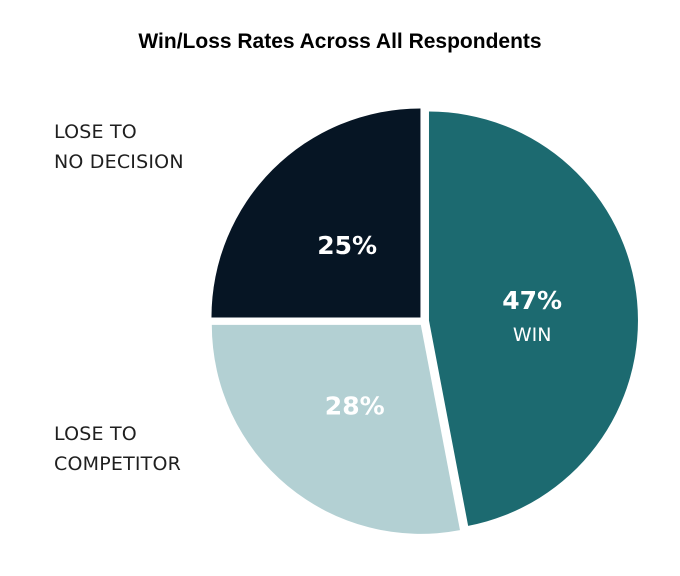  Describe the element at coordinates (355, 406) in the screenshot. I see `pie-value-label-1: 28%` at that location.